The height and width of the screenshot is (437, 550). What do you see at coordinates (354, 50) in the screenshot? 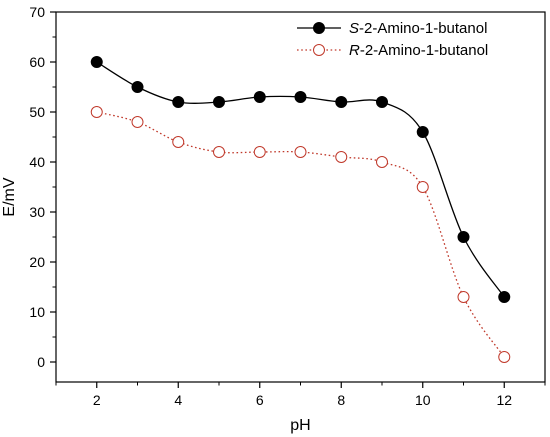
I see `legend-label-prefix: R` at bounding box center [354, 50].